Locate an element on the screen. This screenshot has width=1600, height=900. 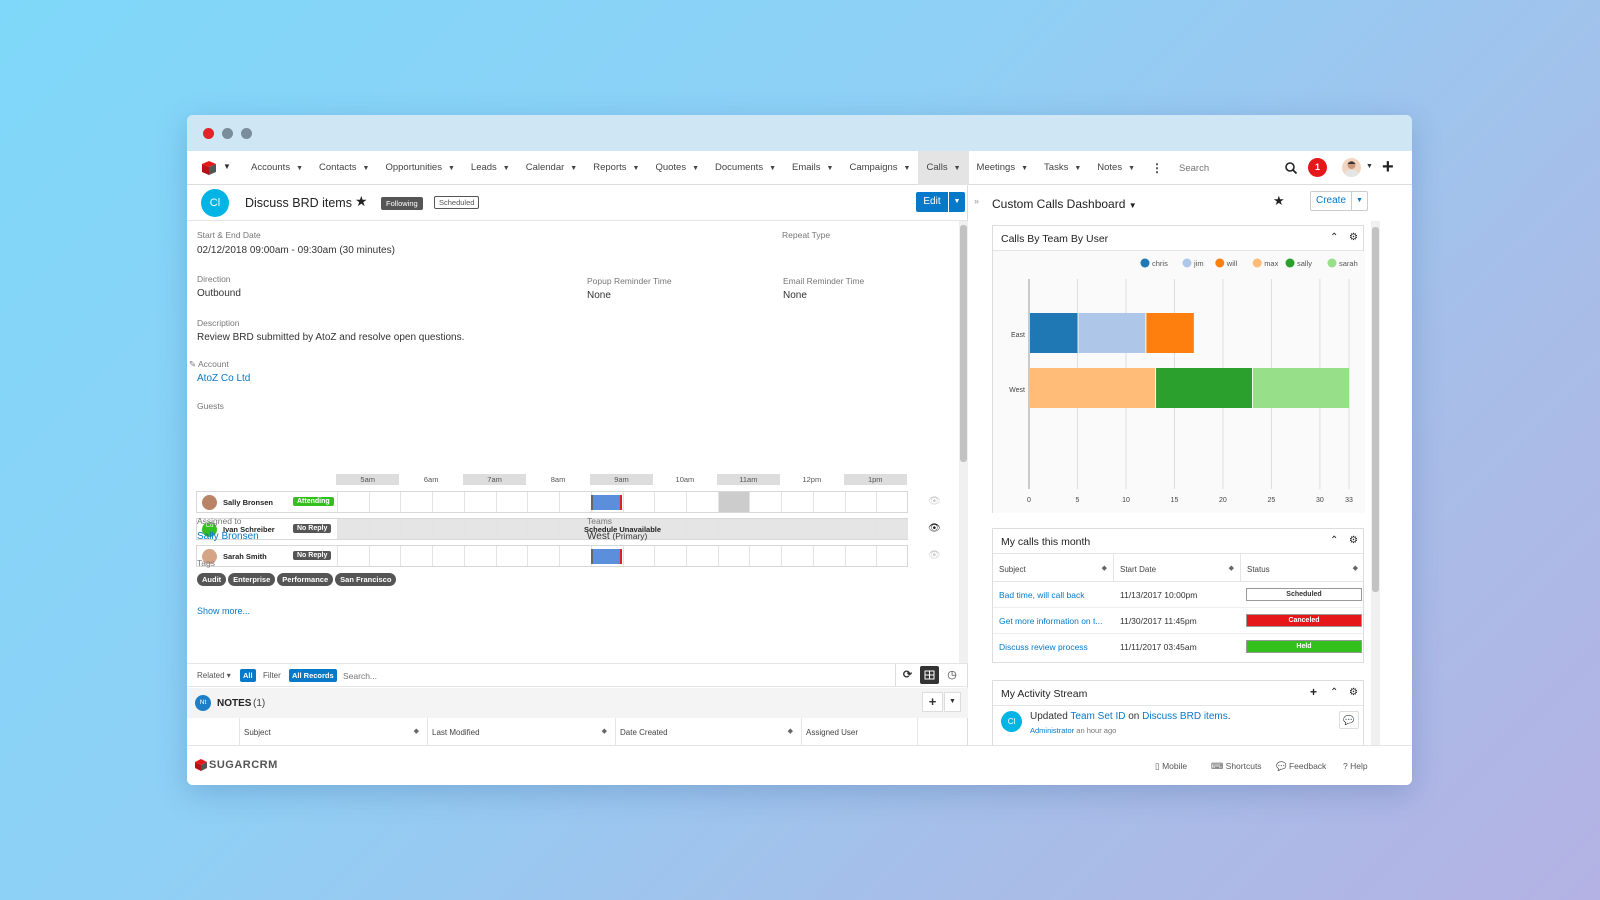
gear-icon: ⚙ is located at coordinates (1353, 692).